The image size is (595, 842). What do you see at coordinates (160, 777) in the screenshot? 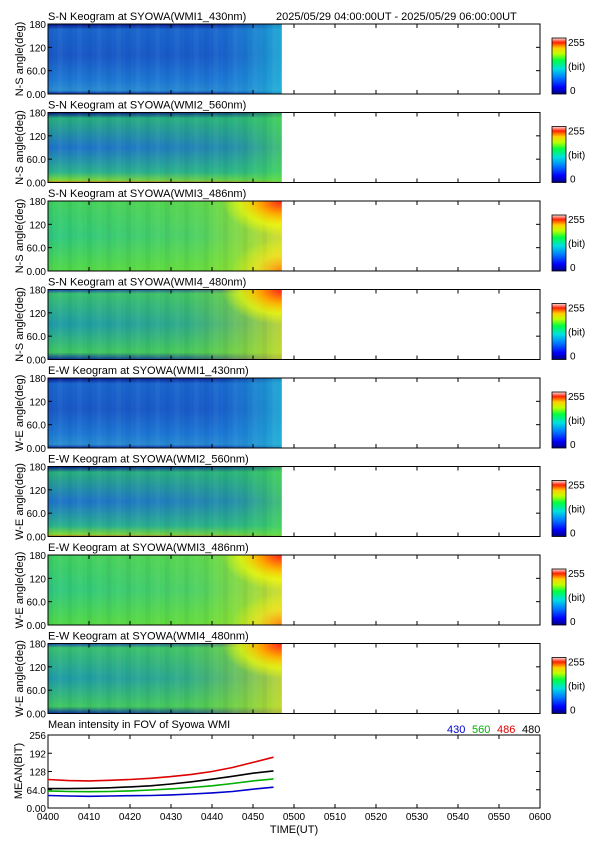
I see `line-series` at bounding box center [160, 777].